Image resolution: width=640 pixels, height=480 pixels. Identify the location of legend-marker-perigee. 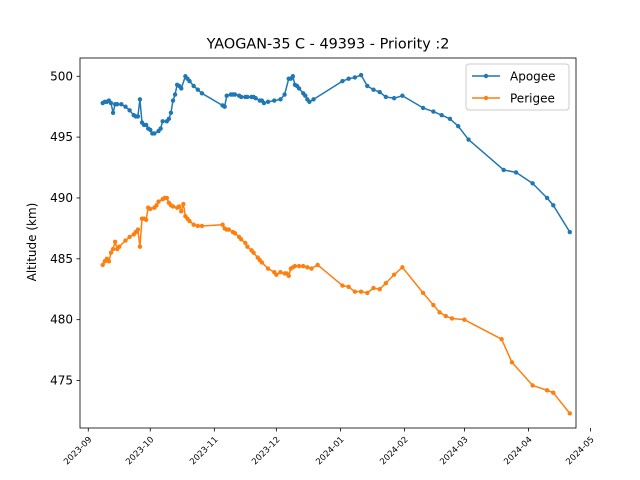
(486, 98).